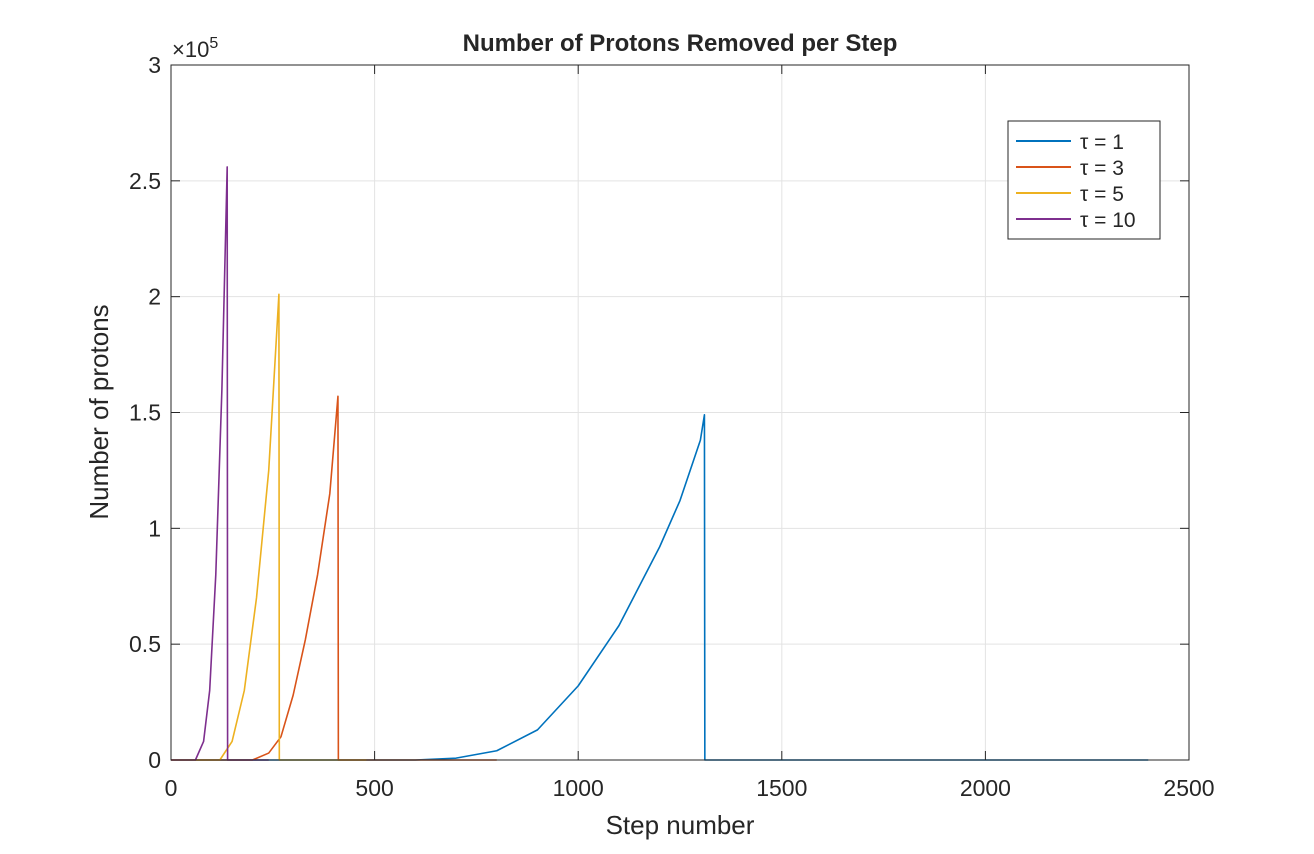  What do you see at coordinates (171, 788) in the screenshot?
I see `x-tick-label: 0` at bounding box center [171, 788].